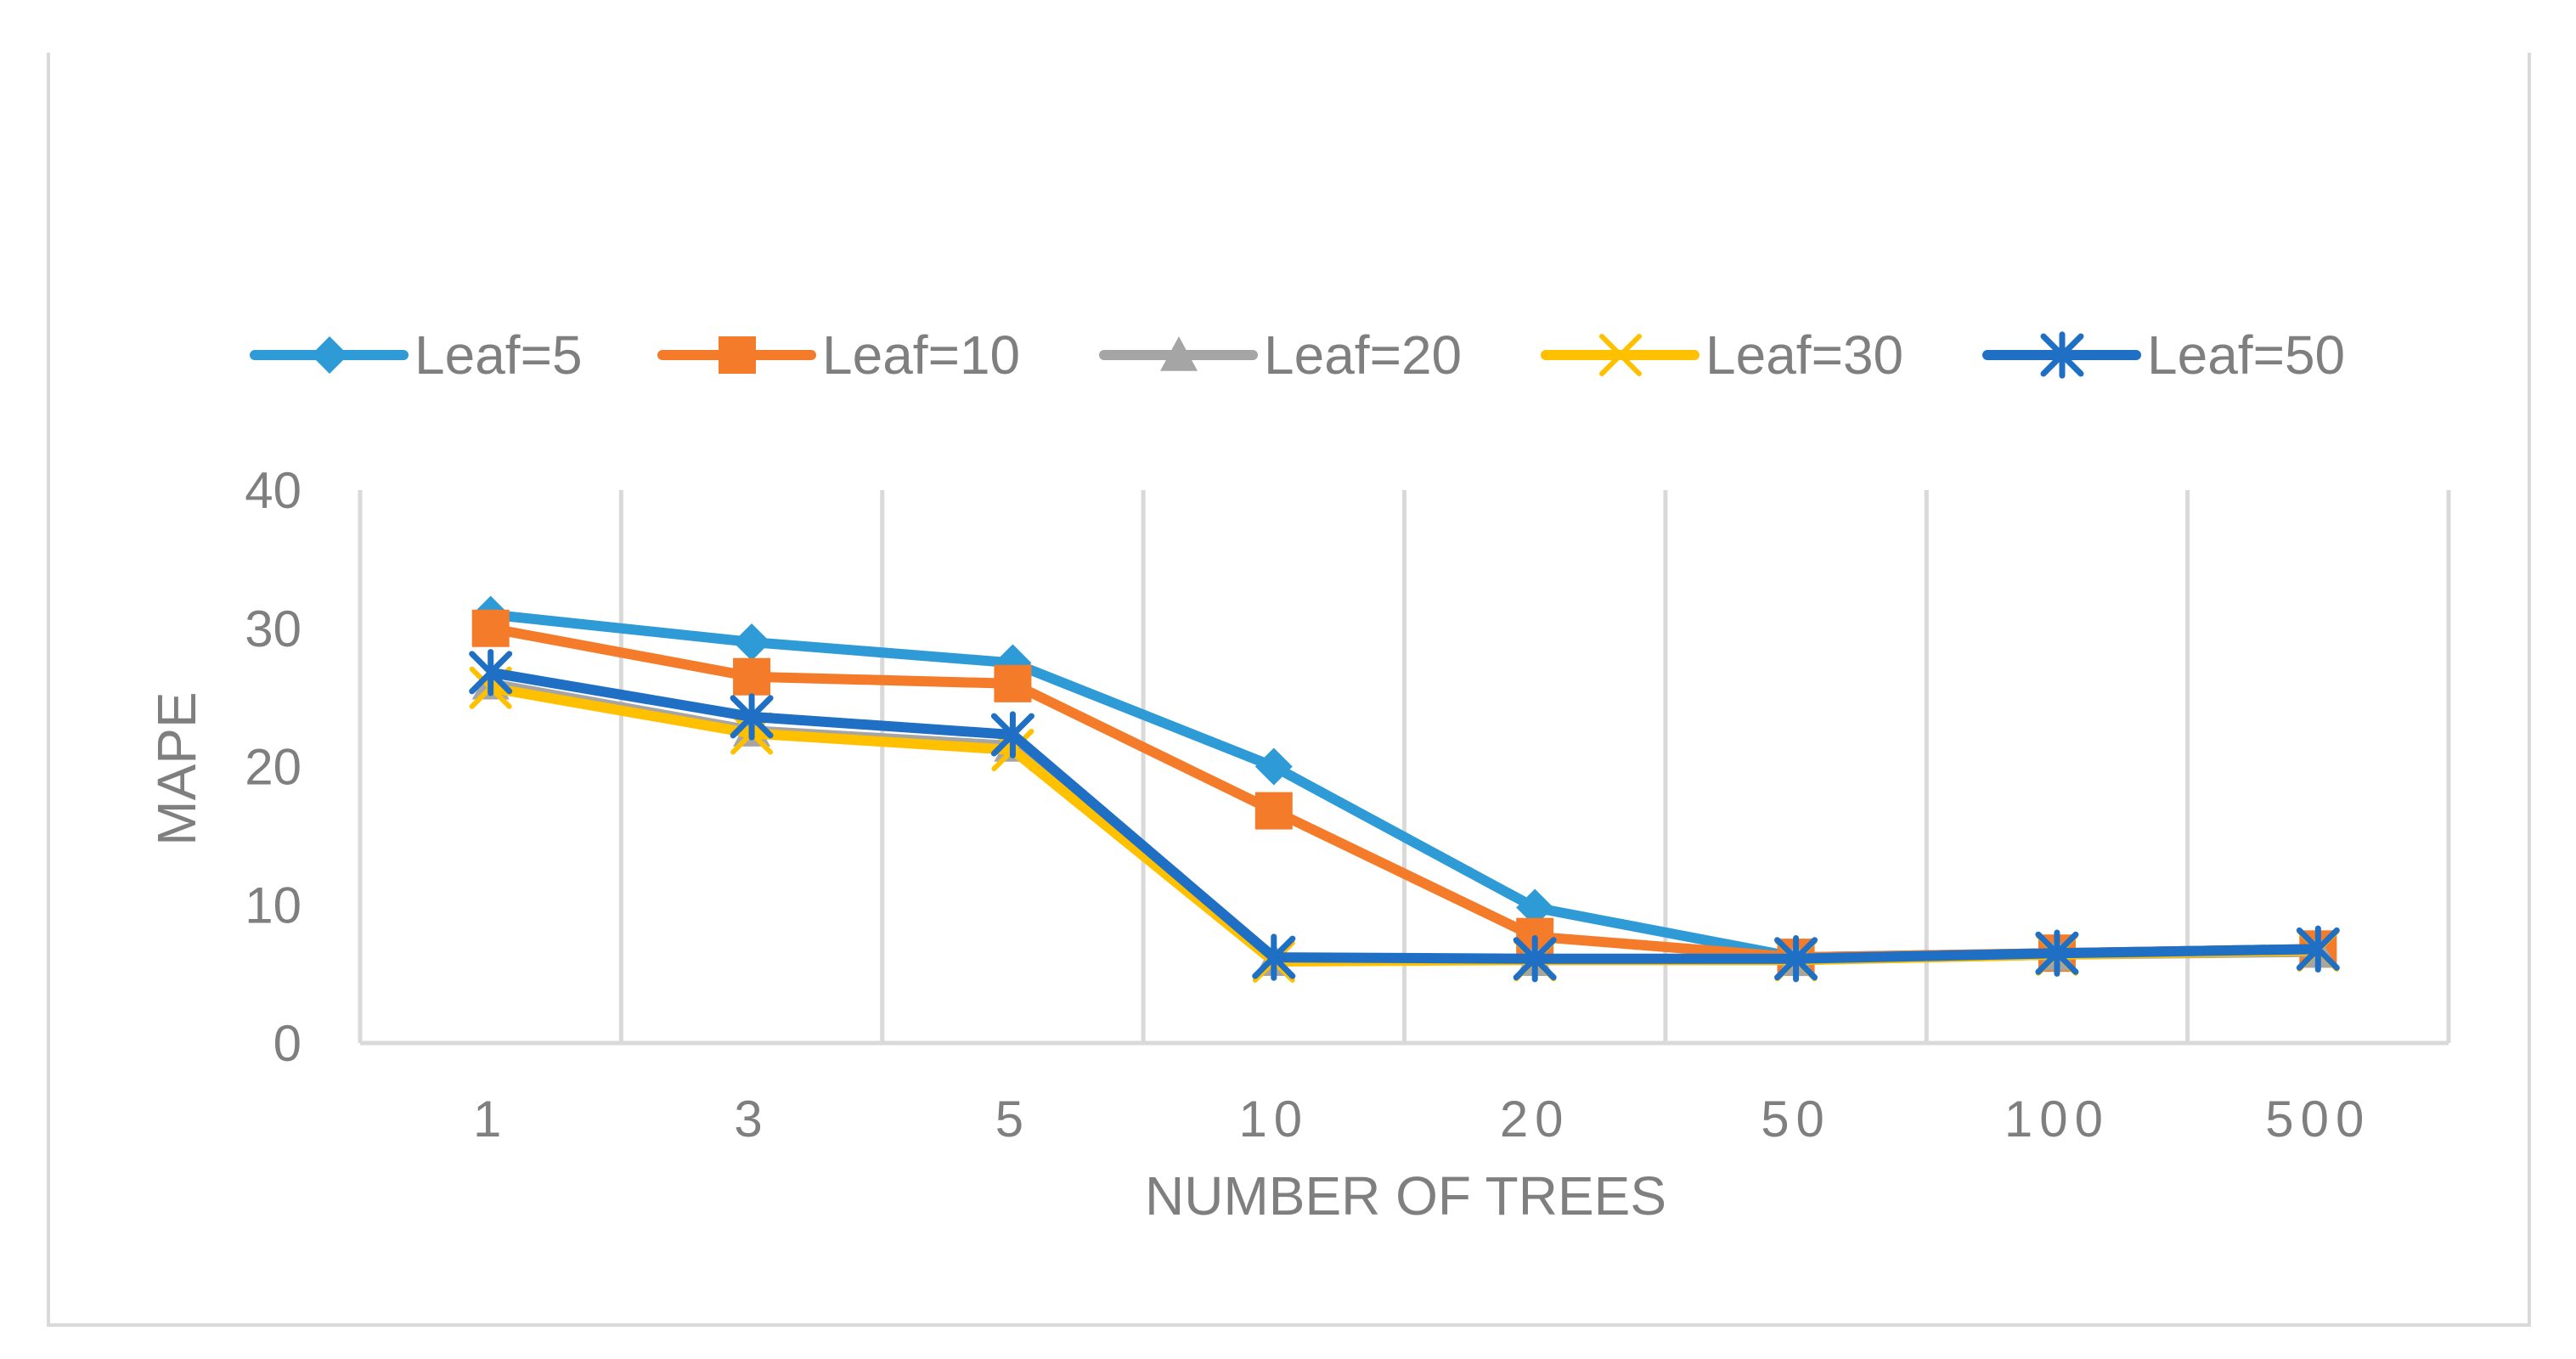 This screenshot has width=2576, height=1359. Describe the element at coordinates (1363, 355) in the screenshot. I see `legend-label: Leaf=20` at that location.